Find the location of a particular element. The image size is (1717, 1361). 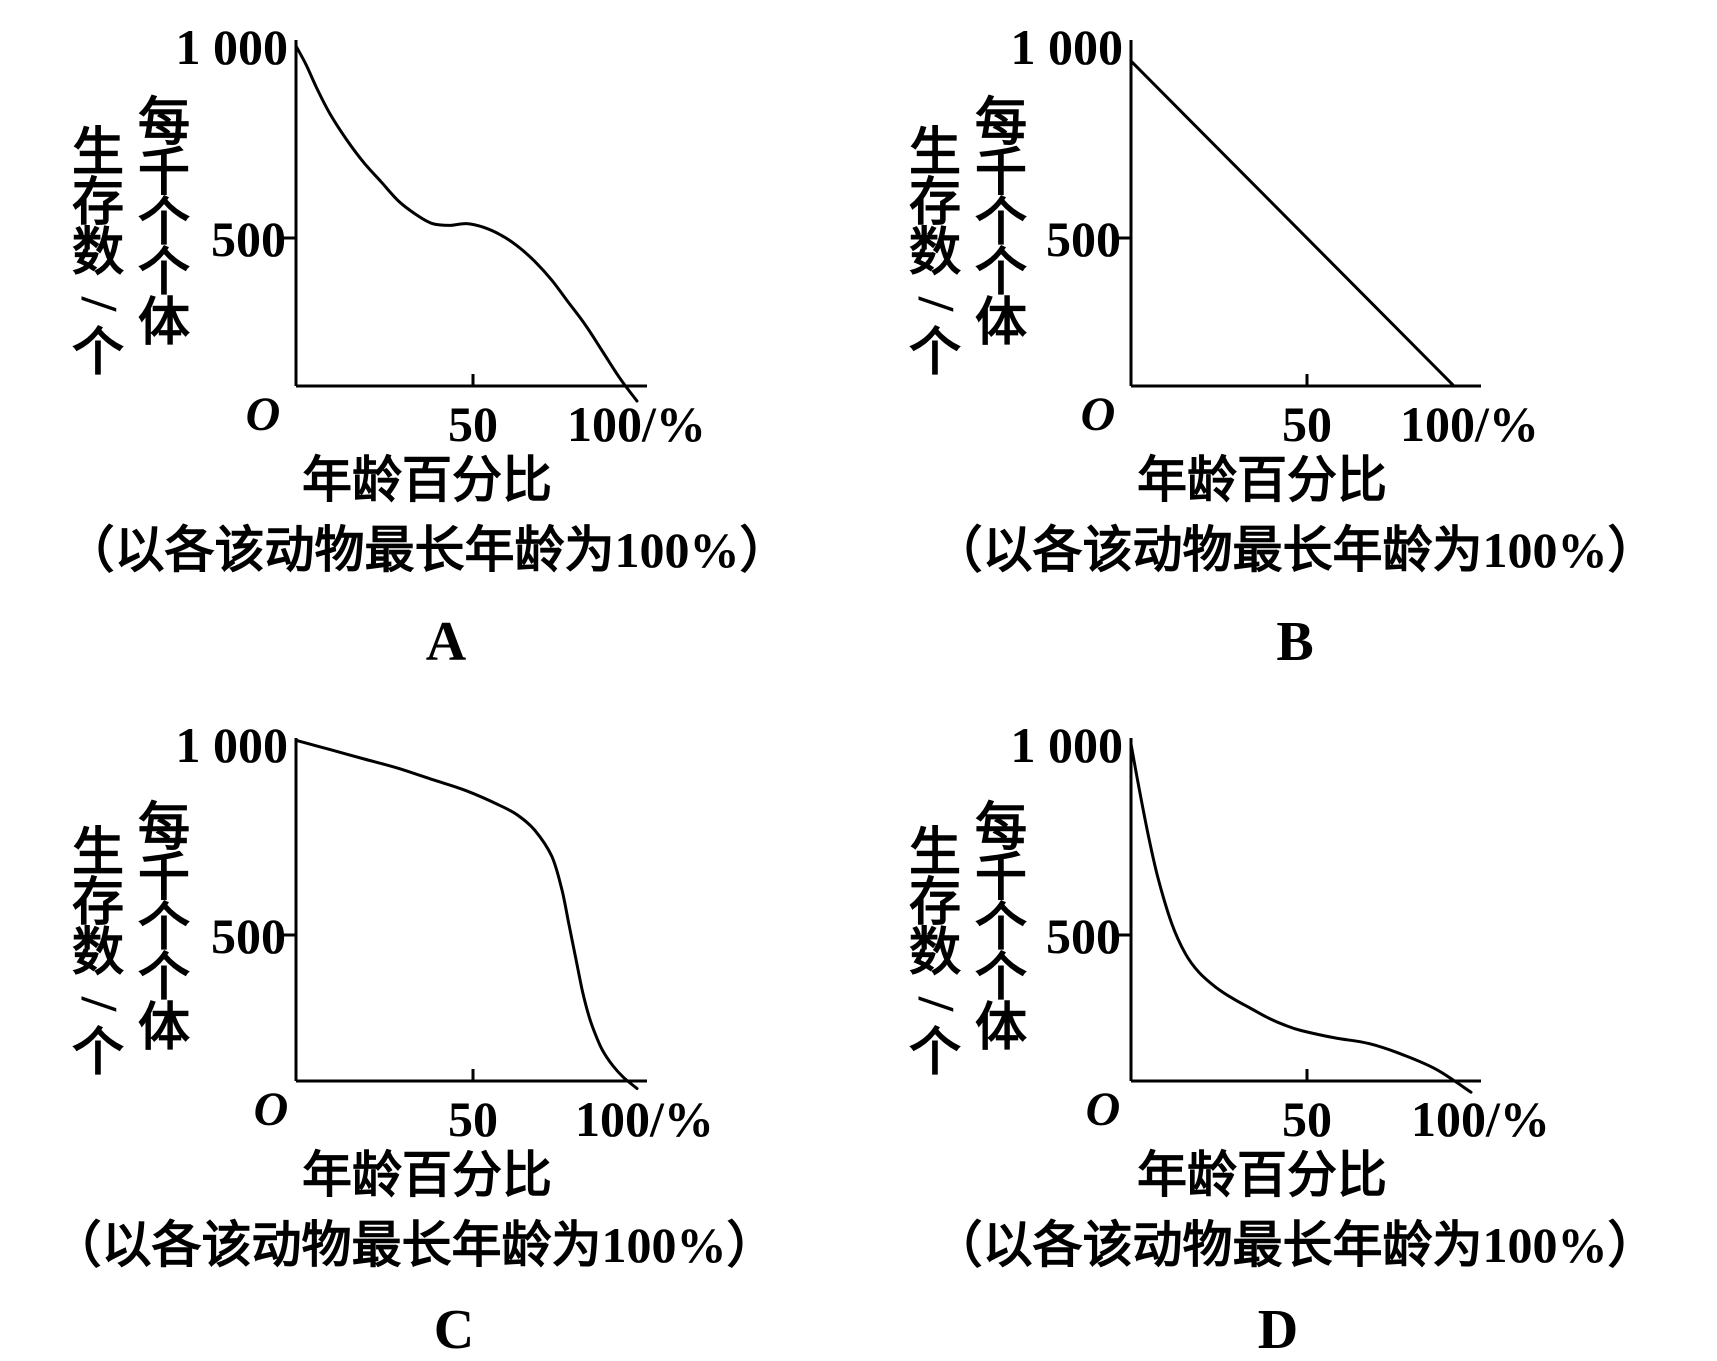

panel-label: A is located at coordinates (446, 642).